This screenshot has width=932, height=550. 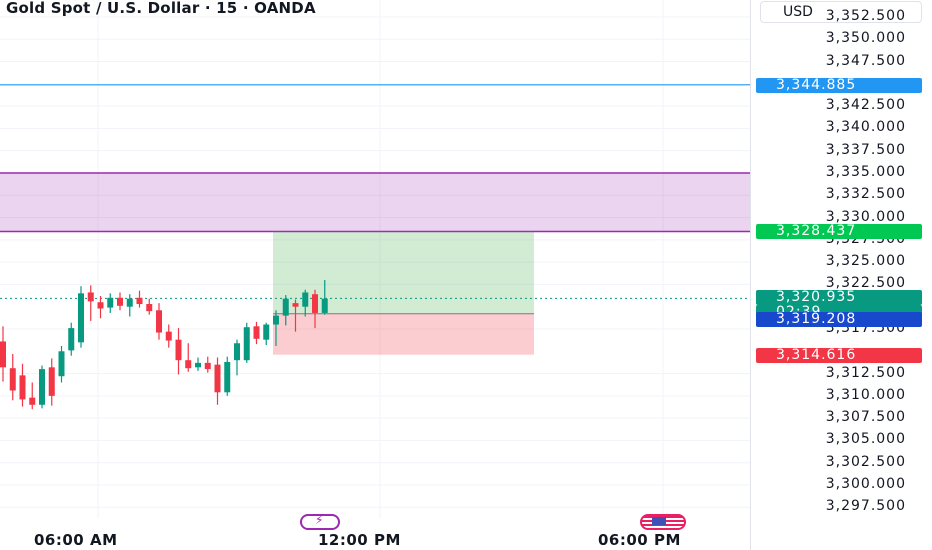 I want to click on us-flag-icon, so click(x=663, y=522).